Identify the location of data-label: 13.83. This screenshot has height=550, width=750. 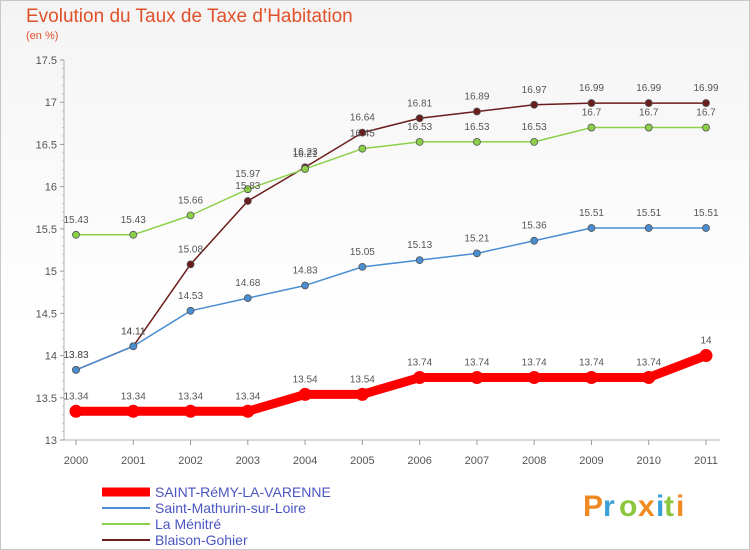
(75, 355).